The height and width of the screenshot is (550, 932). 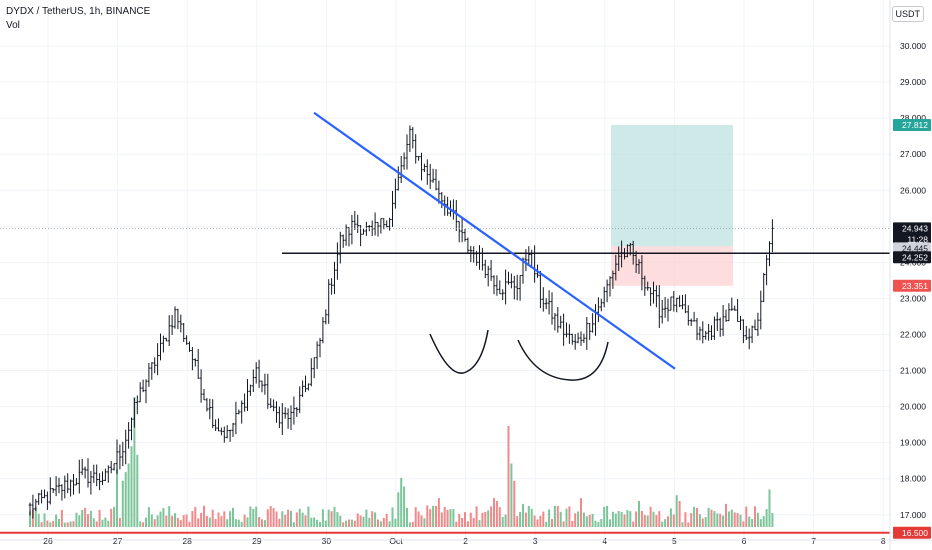 I want to click on currency-button: USDT, so click(x=907, y=14).